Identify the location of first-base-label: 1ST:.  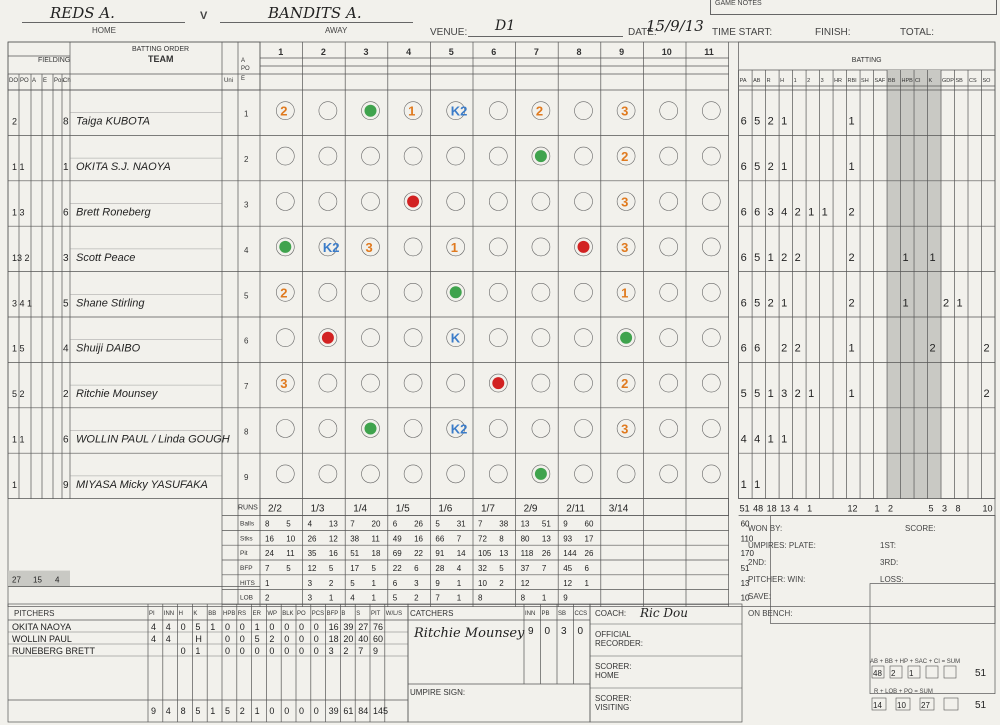
(888, 545).